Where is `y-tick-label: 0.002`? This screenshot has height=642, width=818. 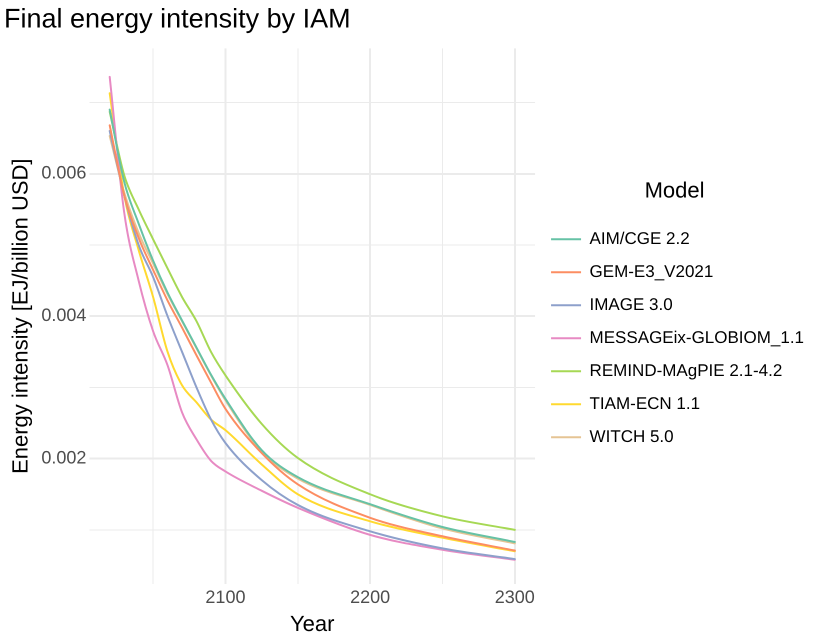 y-tick-label: 0.002 is located at coordinates (63, 458).